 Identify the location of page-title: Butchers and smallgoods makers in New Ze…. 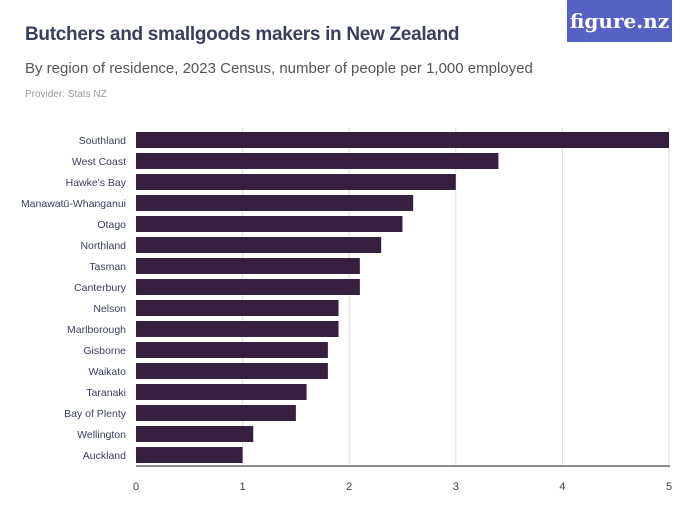
(242, 34).